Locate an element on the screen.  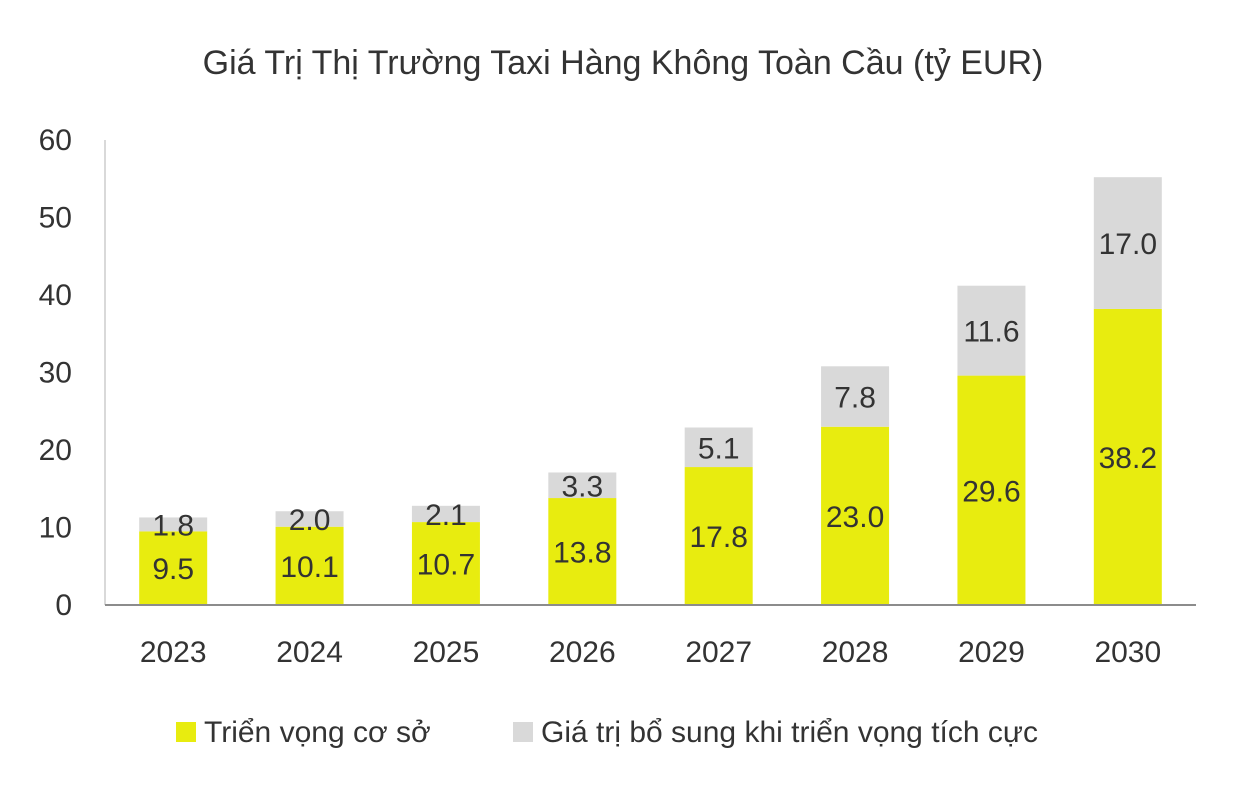
x-tick-label: 2028 is located at coordinates (855, 652).